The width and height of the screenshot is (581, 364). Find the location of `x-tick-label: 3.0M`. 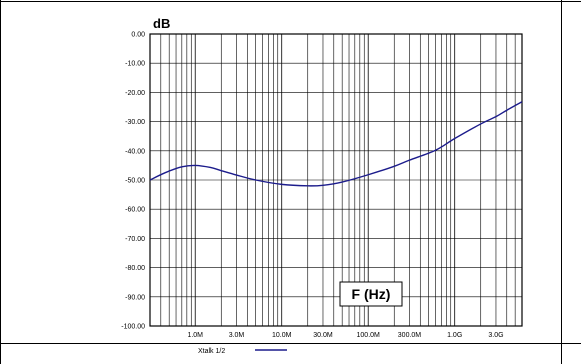

x-tick-label: 3.0M is located at coordinates (237, 335).